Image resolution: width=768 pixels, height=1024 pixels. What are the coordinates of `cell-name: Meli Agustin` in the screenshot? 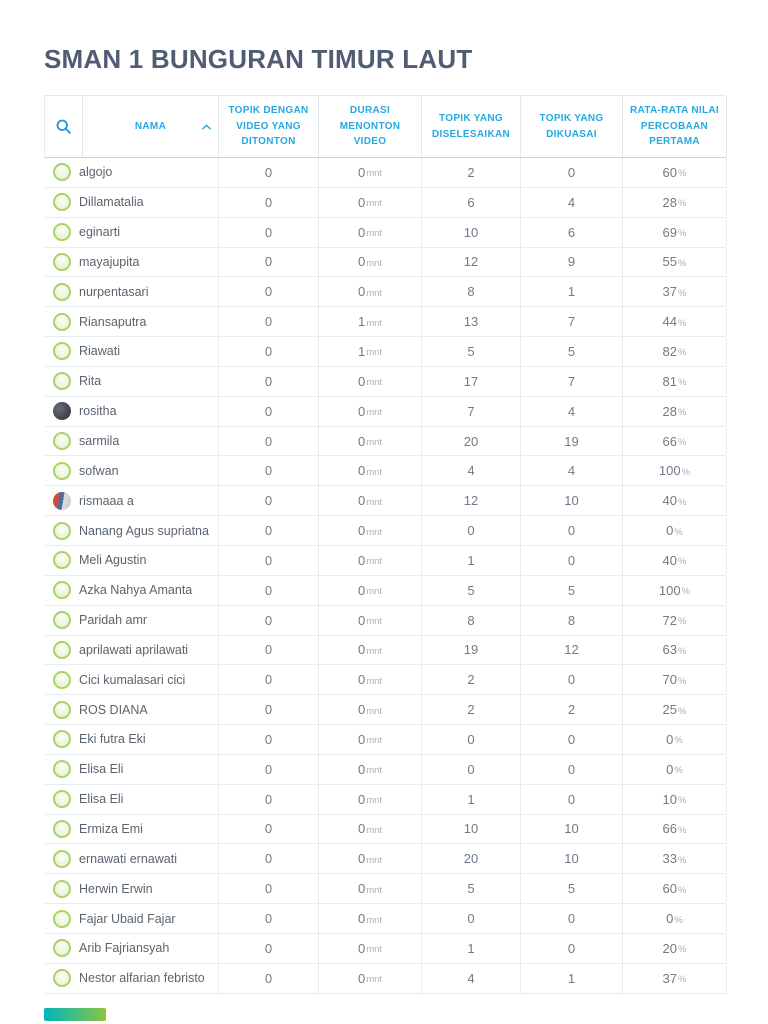 It's located at (132, 560).